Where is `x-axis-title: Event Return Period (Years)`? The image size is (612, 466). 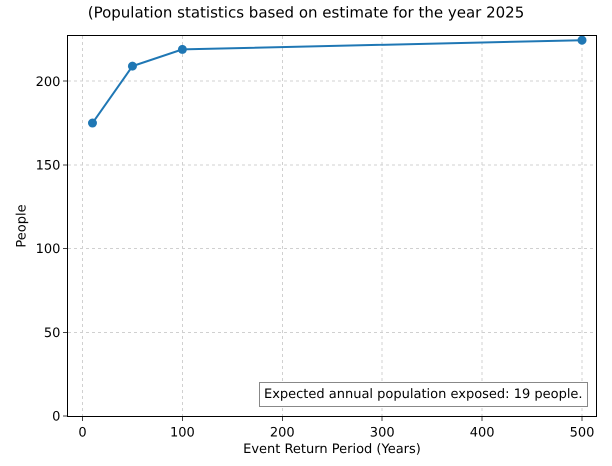
x-axis-title: Event Return Period (Years) is located at coordinates (332, 450).